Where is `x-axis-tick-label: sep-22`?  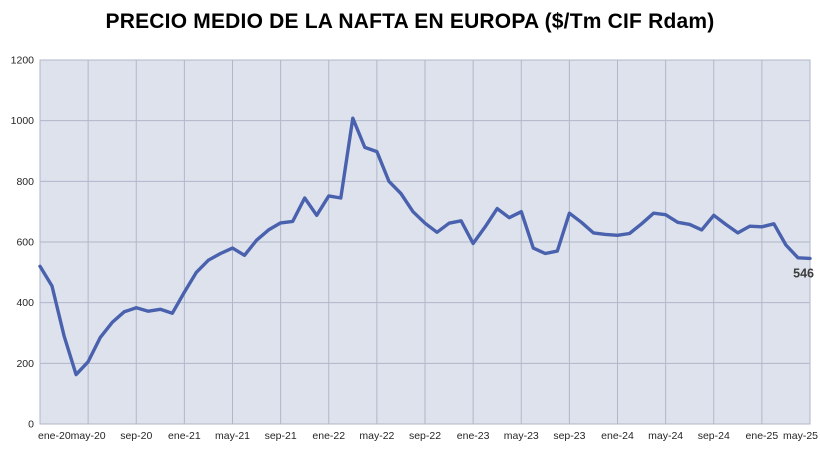
x-axis-tick-label: sep-22 is located at coordinates (425, 436).